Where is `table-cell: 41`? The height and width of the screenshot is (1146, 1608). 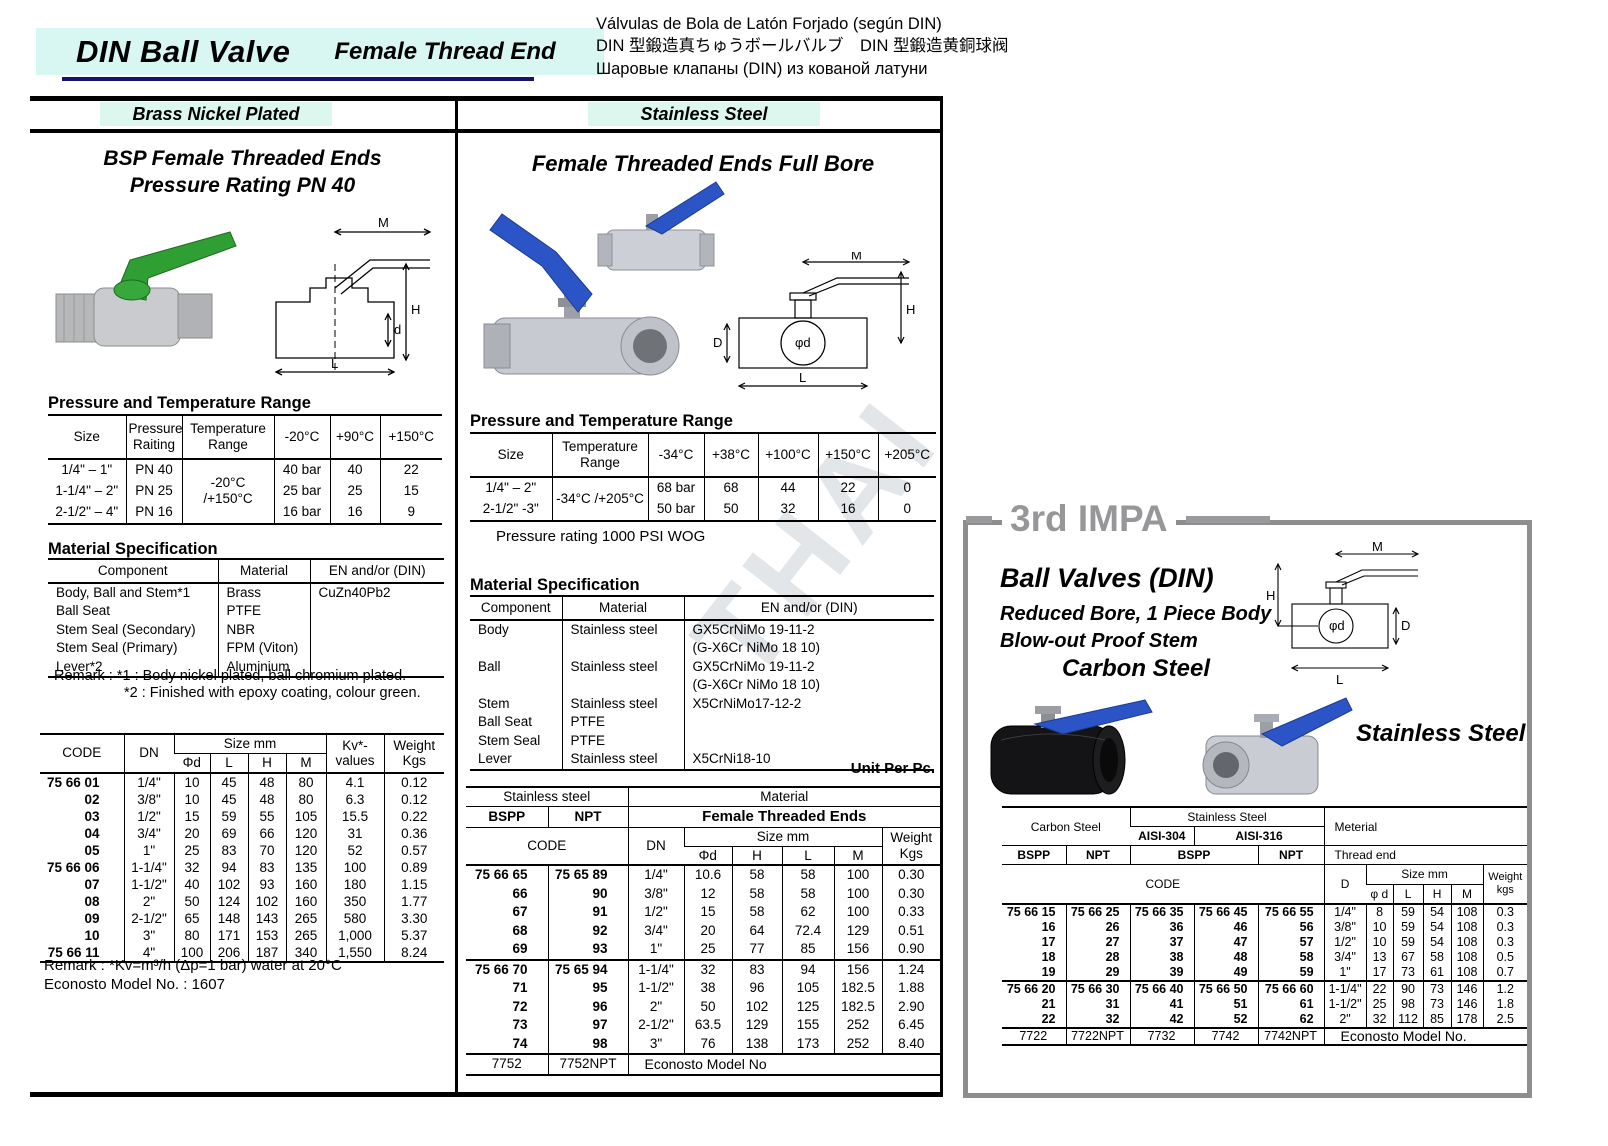
table-cell: 41 is located at coordinates (1162, 1004).